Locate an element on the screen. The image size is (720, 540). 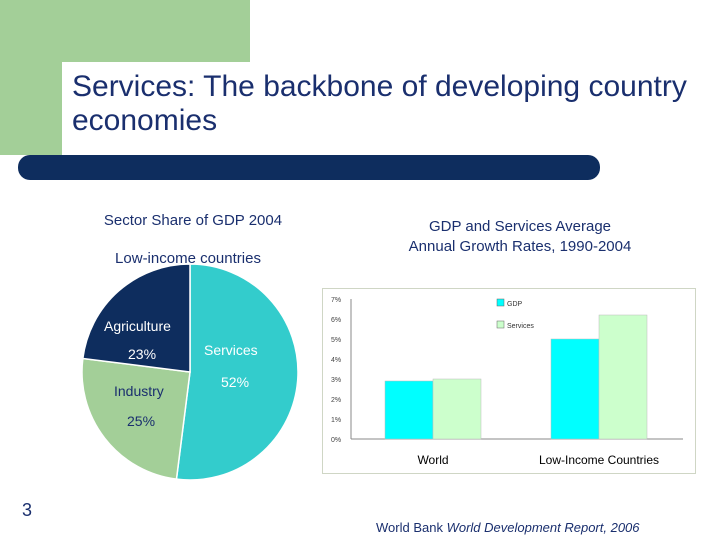
bar-services-low-income is located at coordinates (623, 377).